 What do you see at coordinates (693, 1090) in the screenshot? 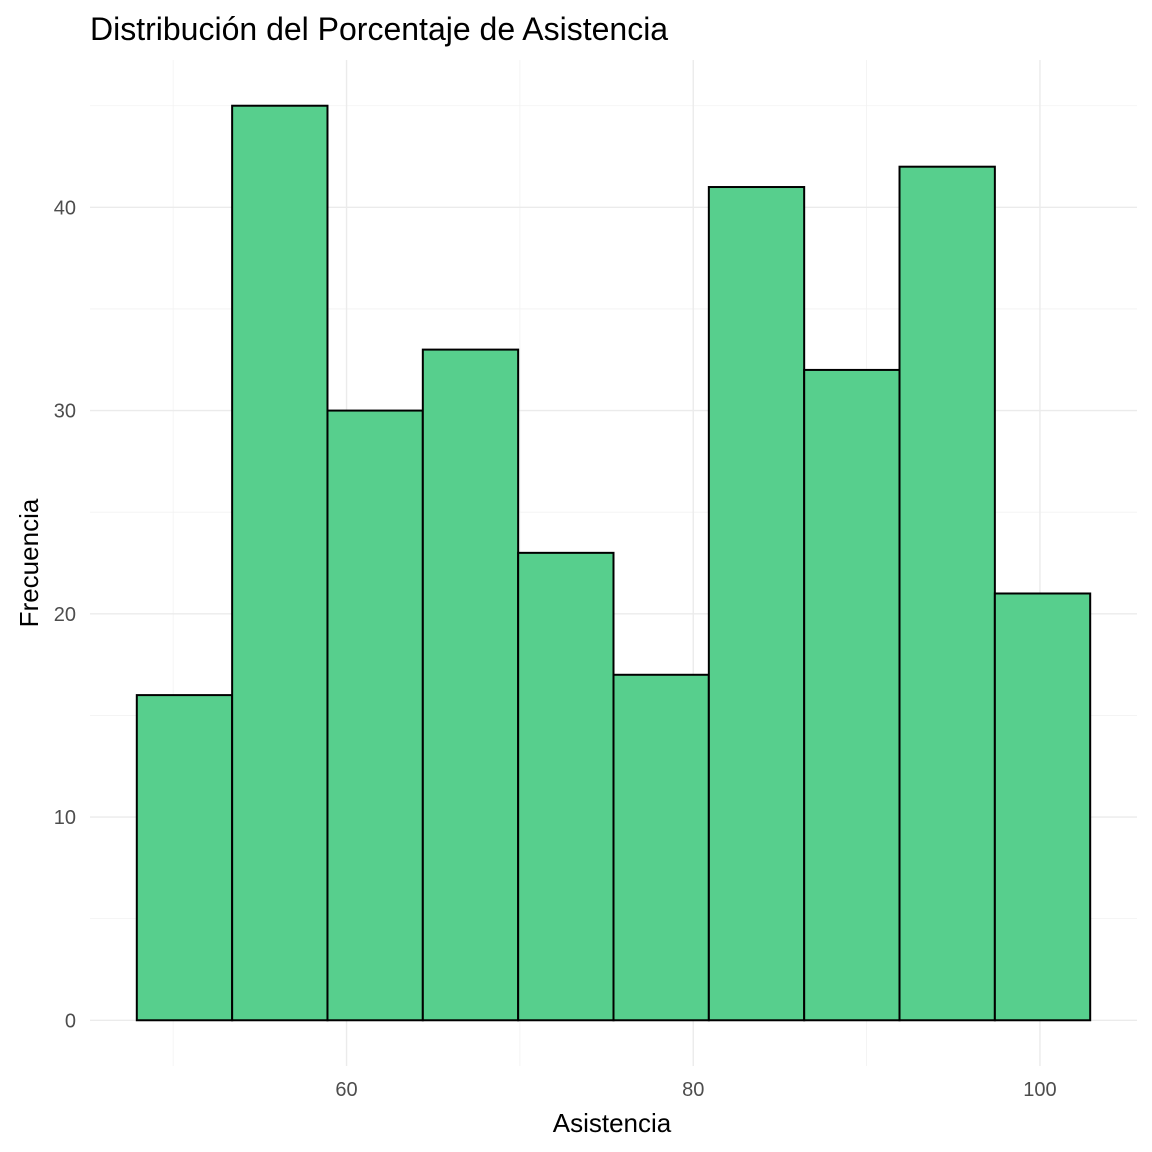
I see `x-tick-label: 80` at bounding box center [693, 1090].